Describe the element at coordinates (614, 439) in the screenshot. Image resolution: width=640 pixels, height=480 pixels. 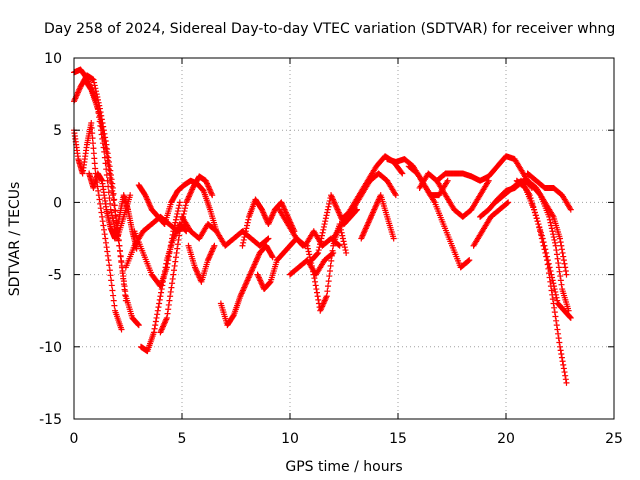
I see `x-tick-label: 25` at that location.